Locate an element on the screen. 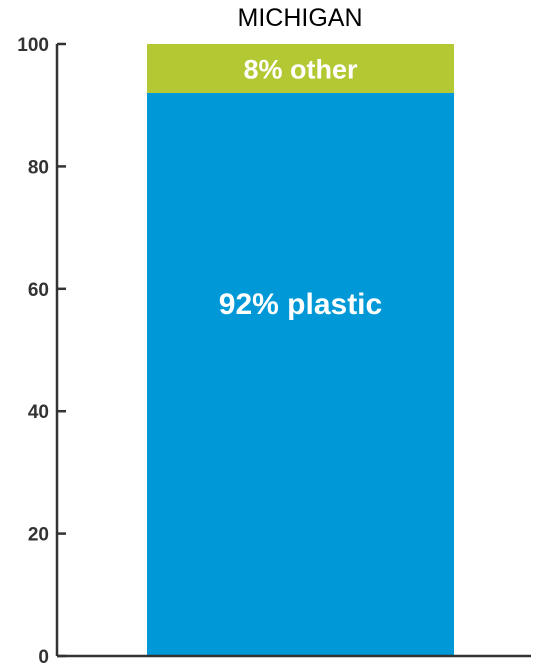 Image resolution: width=542 pixels, height=669 pixels. y-tick-label: 40 is located at coordinates (38, 412).